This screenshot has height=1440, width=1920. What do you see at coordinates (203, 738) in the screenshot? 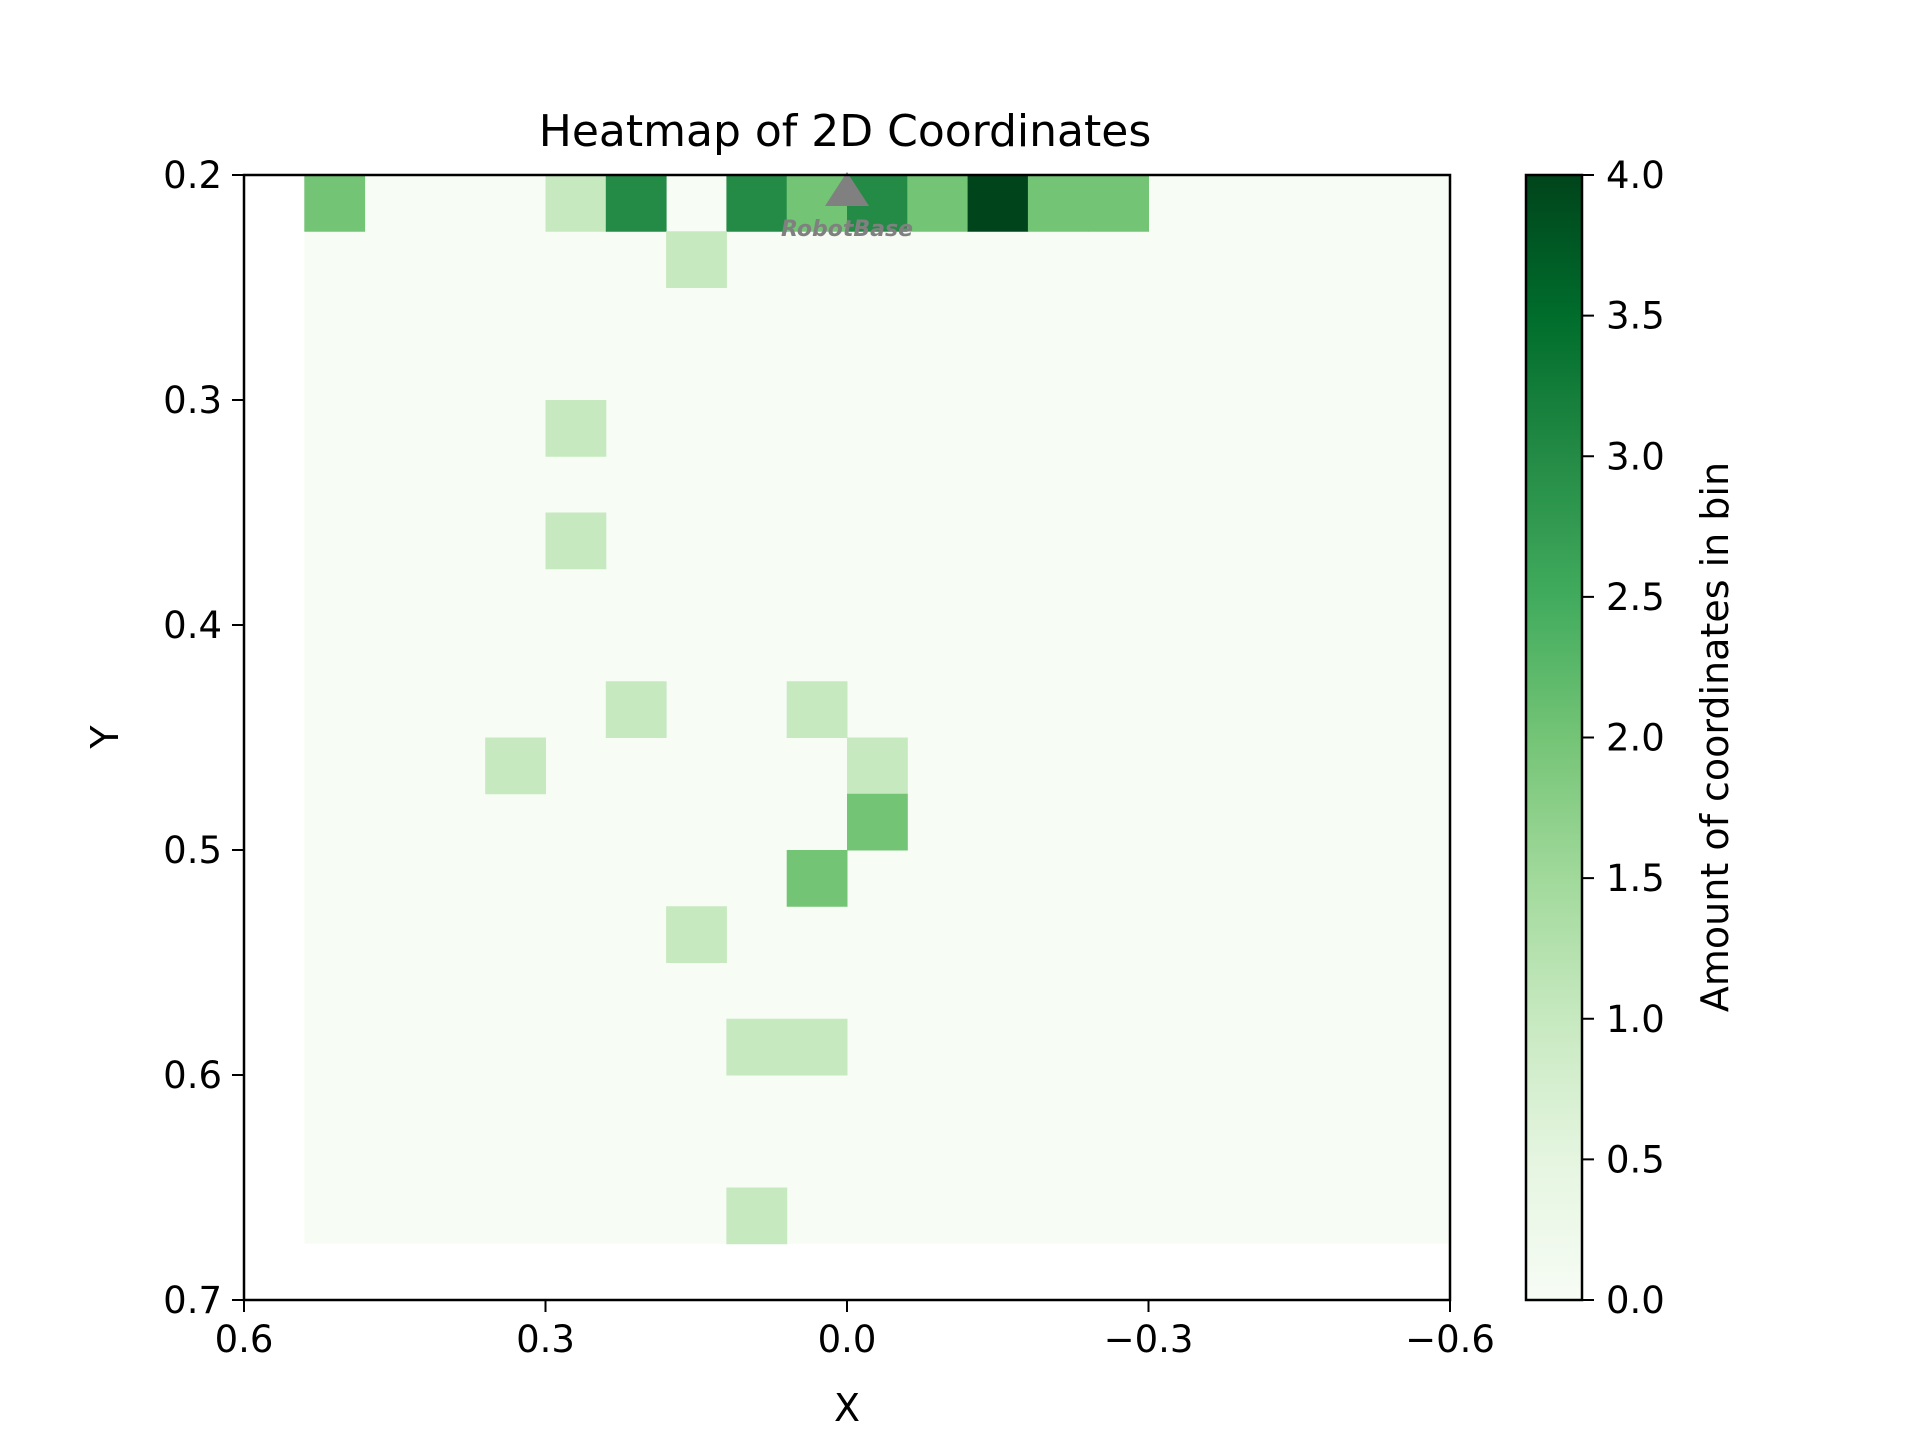
I see `y-axis-ticks: 0.2 0.3 0.4 0.5 0.6 0.7` at bounding box center [203, 738].